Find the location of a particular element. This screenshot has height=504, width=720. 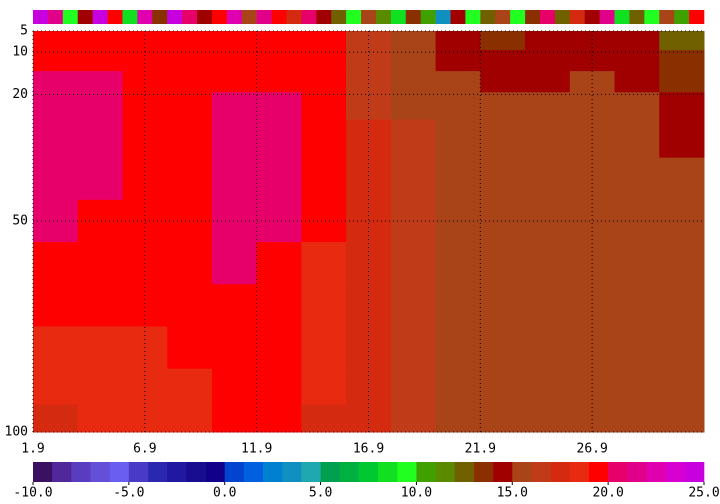

y-tick-label: 100 is located at coordinates (16, 432).